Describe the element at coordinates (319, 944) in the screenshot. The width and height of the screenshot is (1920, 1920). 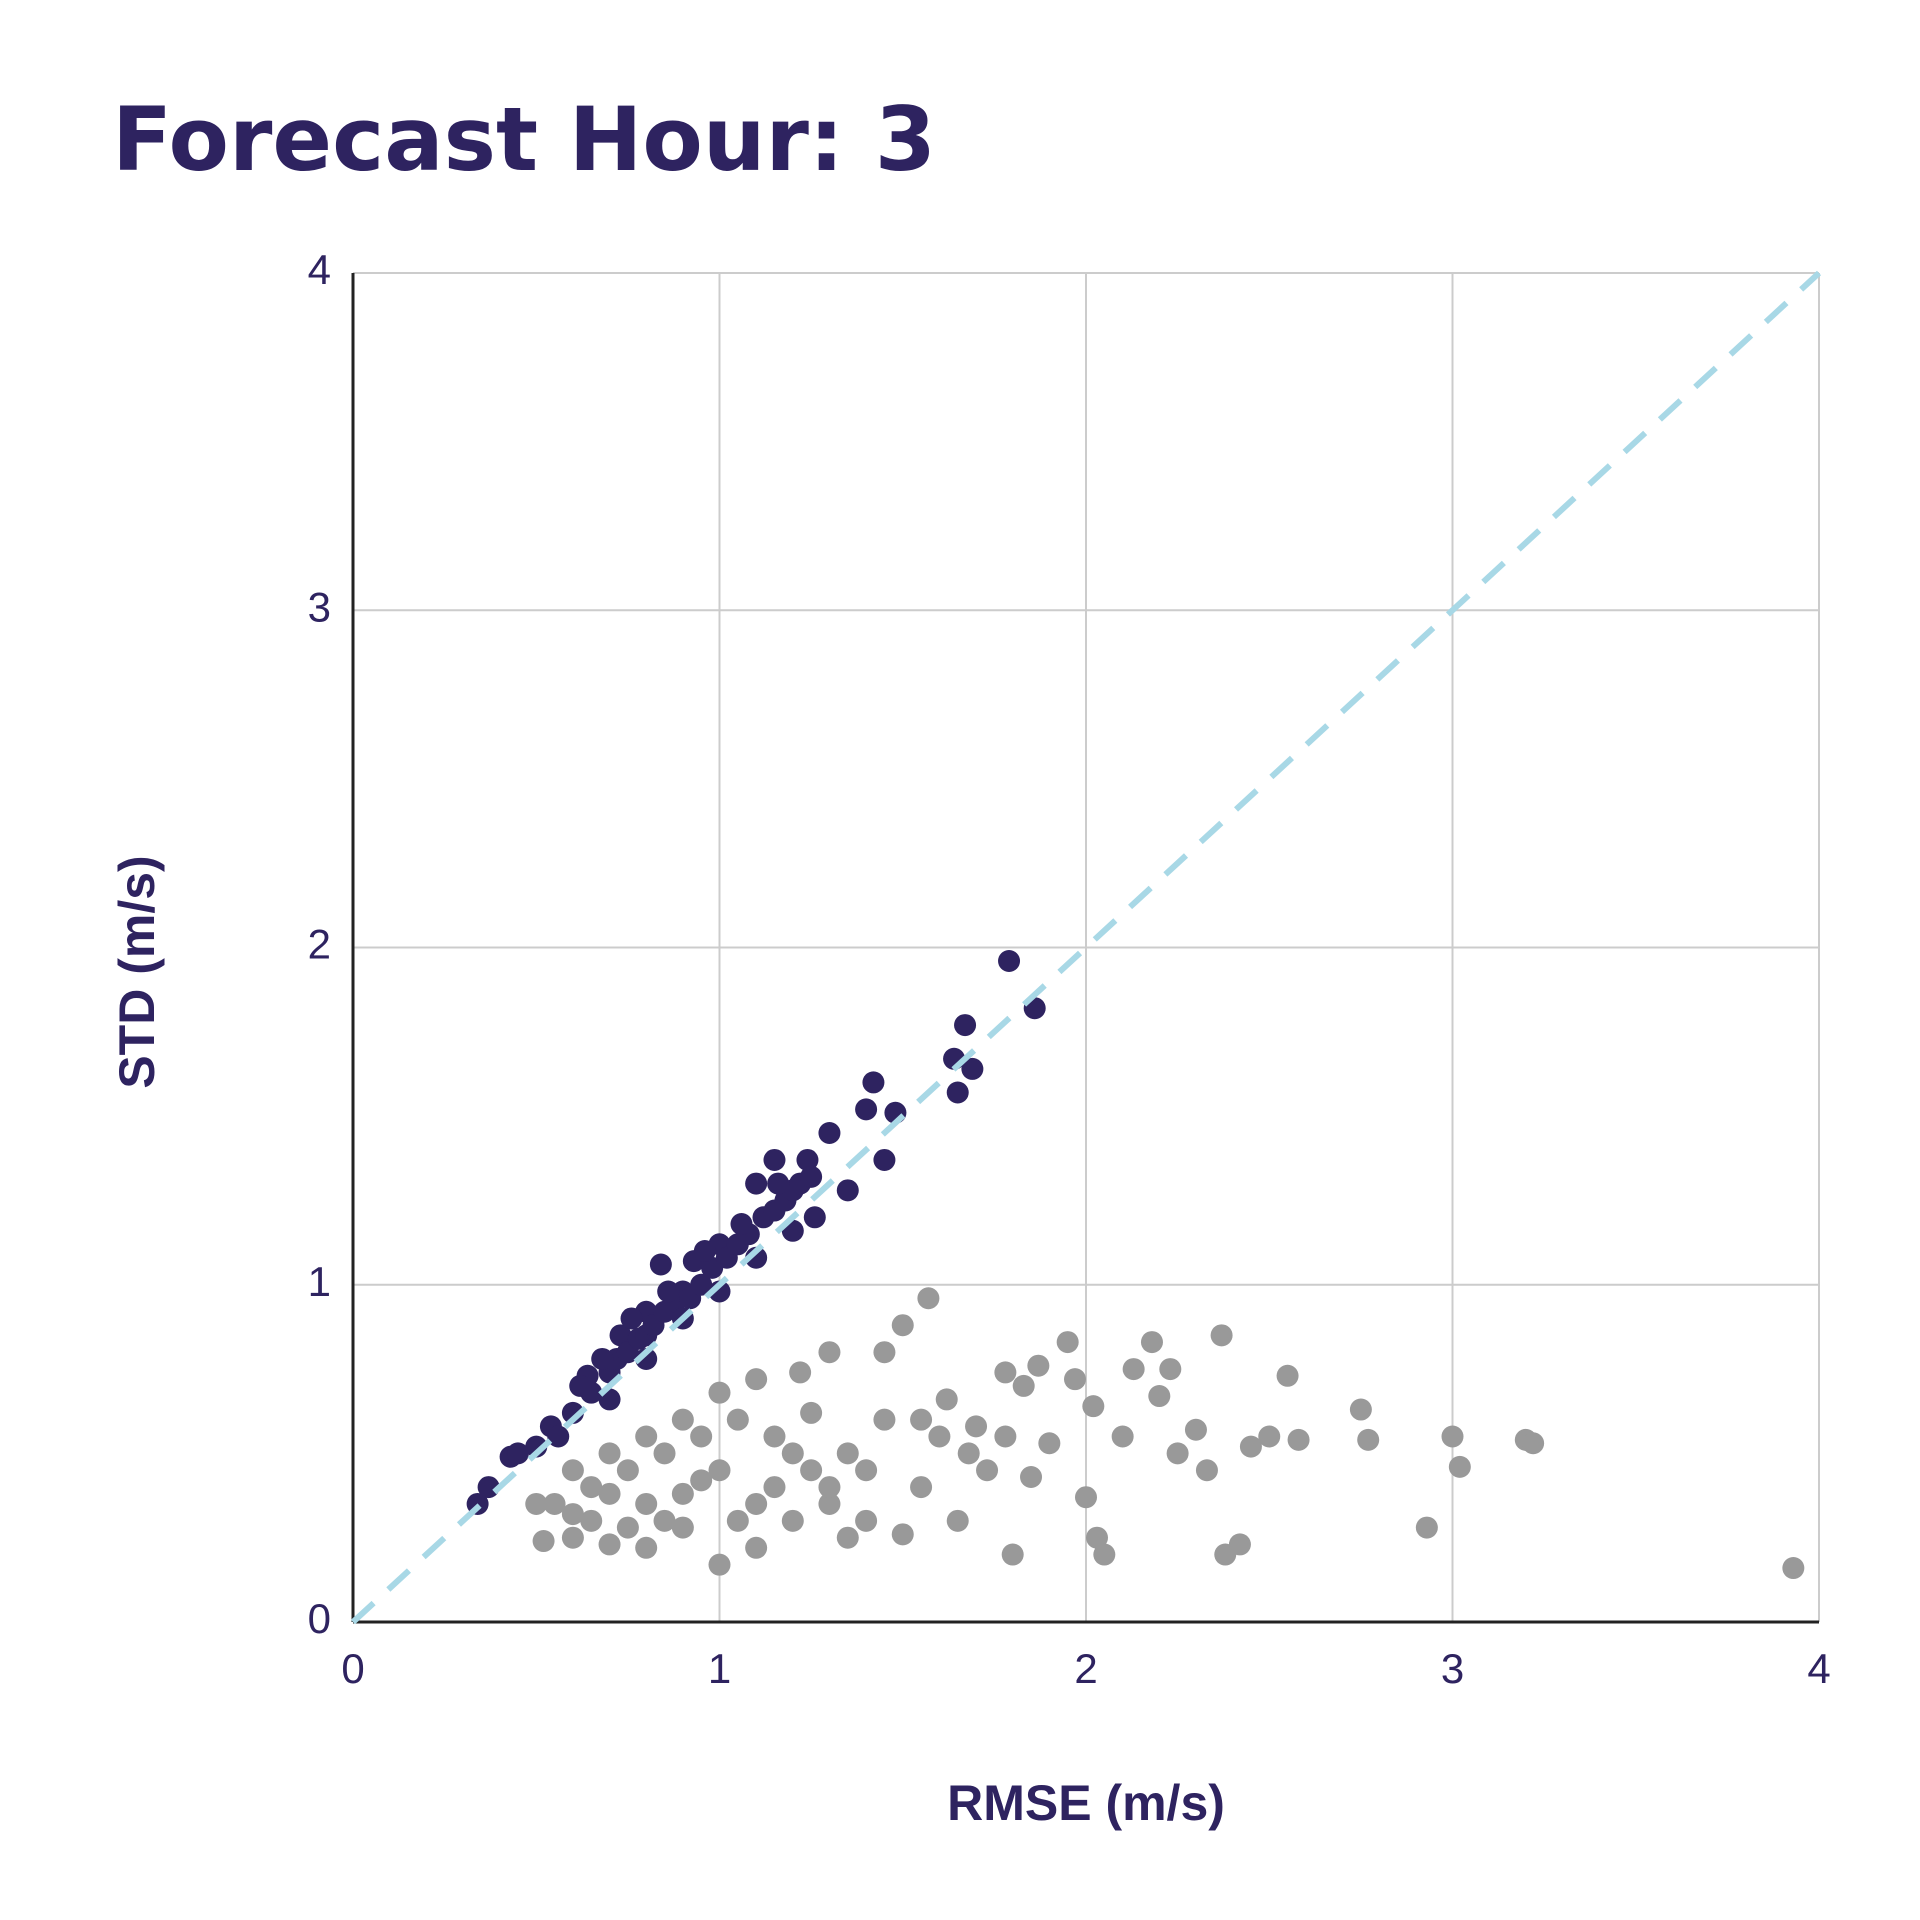
I see `y-tick-label: 2` at that location.